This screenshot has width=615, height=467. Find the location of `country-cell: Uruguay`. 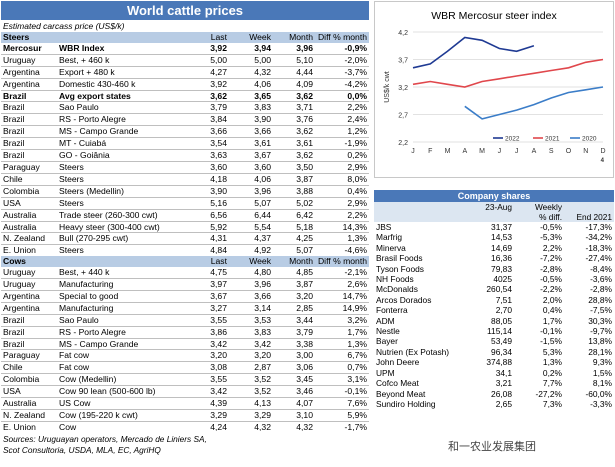

country-cell: Uruguay is located at coordinates (29, 284).